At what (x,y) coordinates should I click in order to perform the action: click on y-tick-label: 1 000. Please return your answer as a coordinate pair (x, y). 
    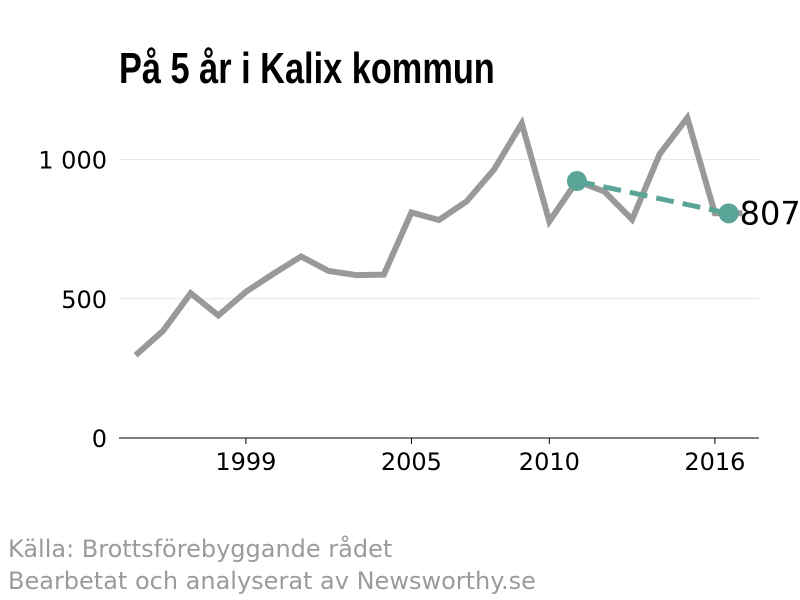
    Looking at the image, I should click on (72, 161).